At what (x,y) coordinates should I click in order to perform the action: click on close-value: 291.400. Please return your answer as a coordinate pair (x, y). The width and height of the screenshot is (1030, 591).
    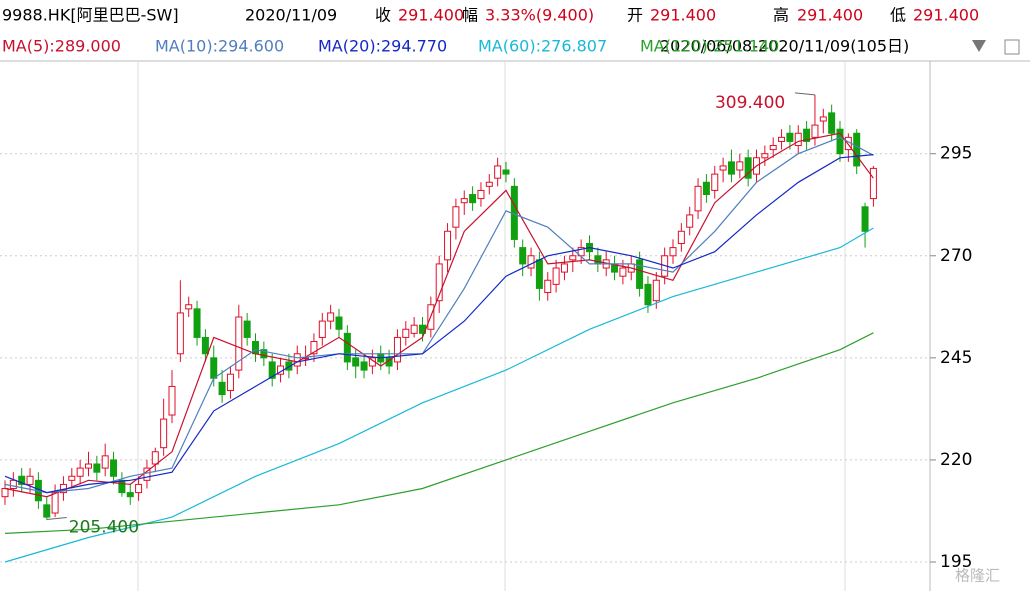
    Looking at the image, I should click on (431, 15).